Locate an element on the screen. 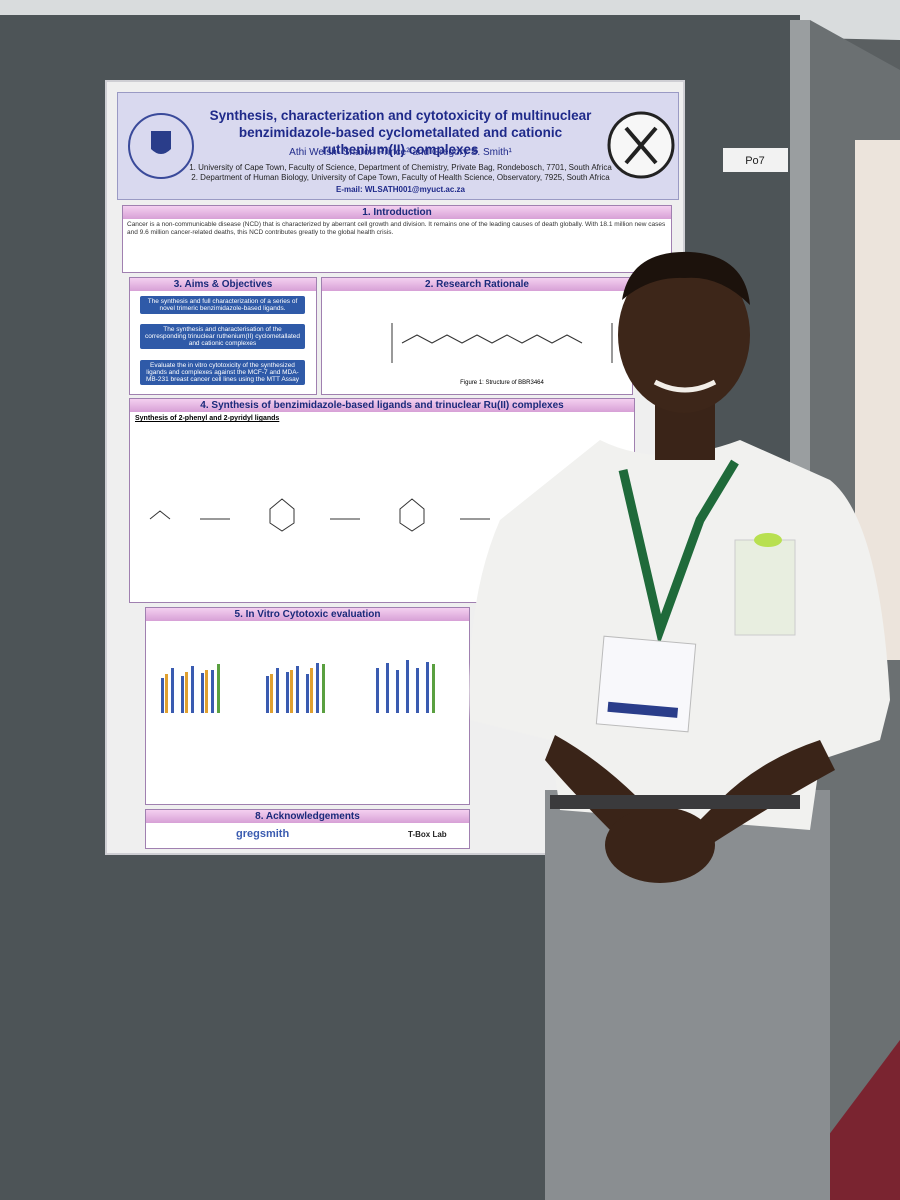 The image size is (900, 1200). shirt-pocket is located at coordinates (765, 587).